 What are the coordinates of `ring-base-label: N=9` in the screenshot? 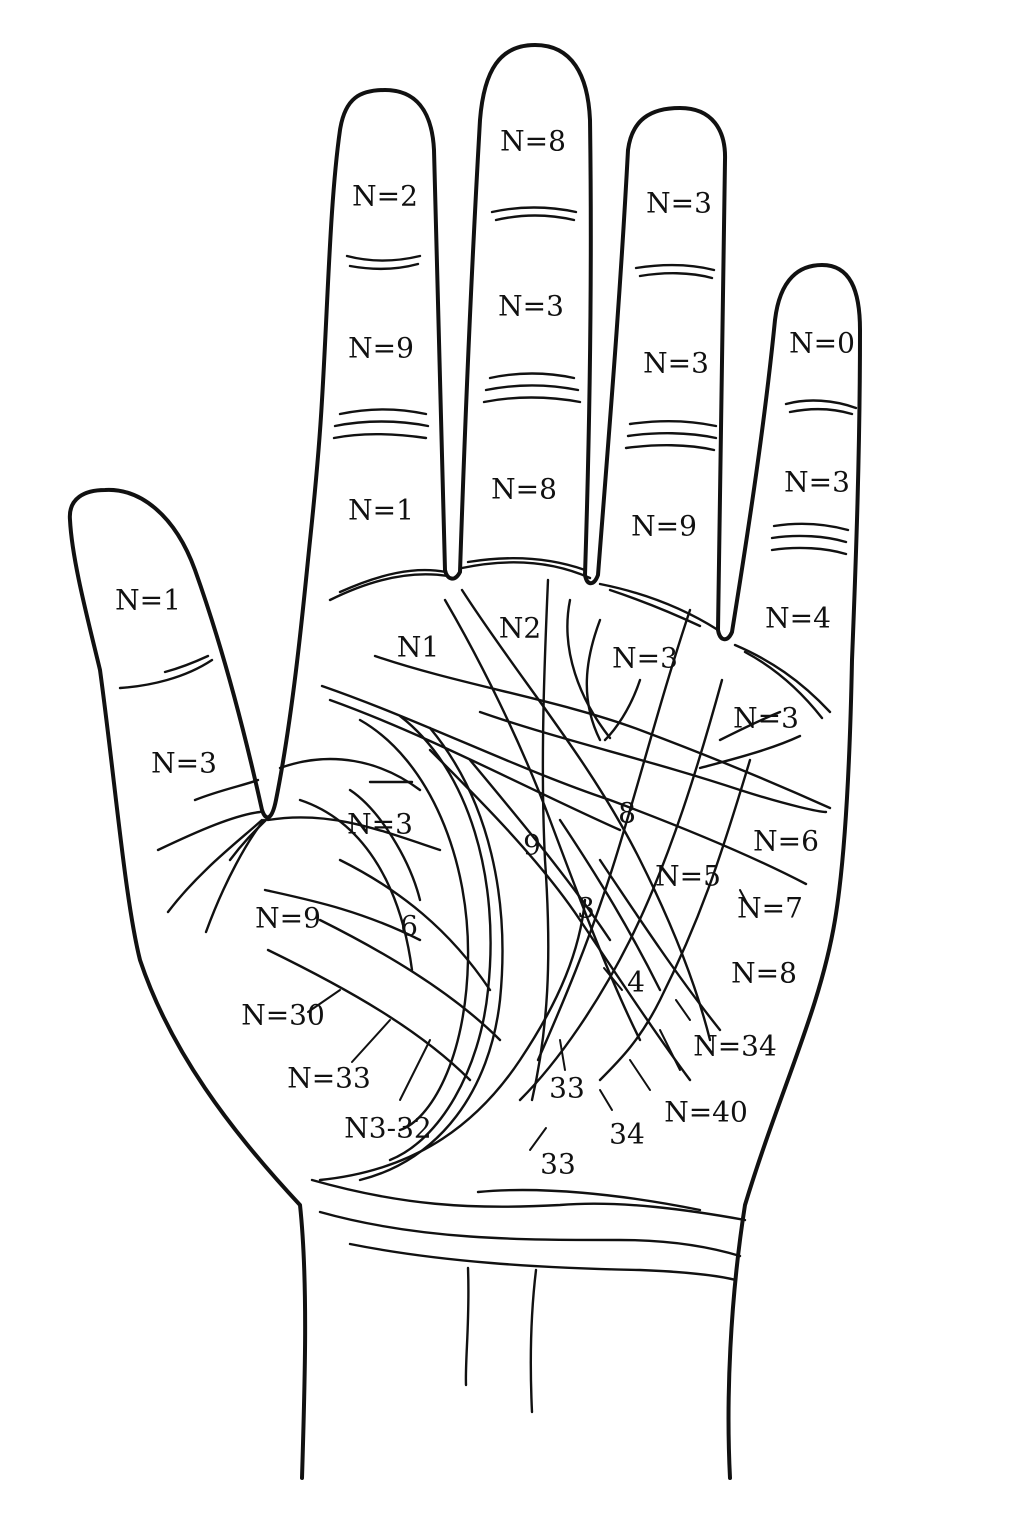 It's located at (664, 526).